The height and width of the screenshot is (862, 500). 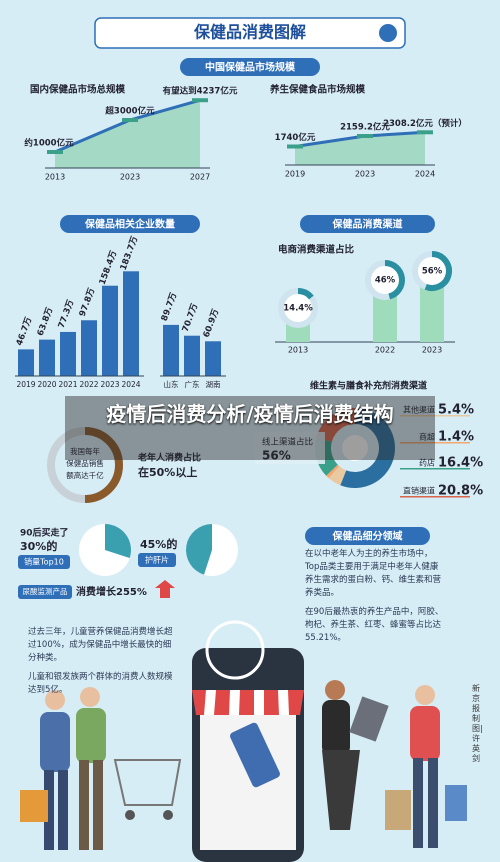 I want to click on liver-sub: 护肝片, so click(x=157, y=560).